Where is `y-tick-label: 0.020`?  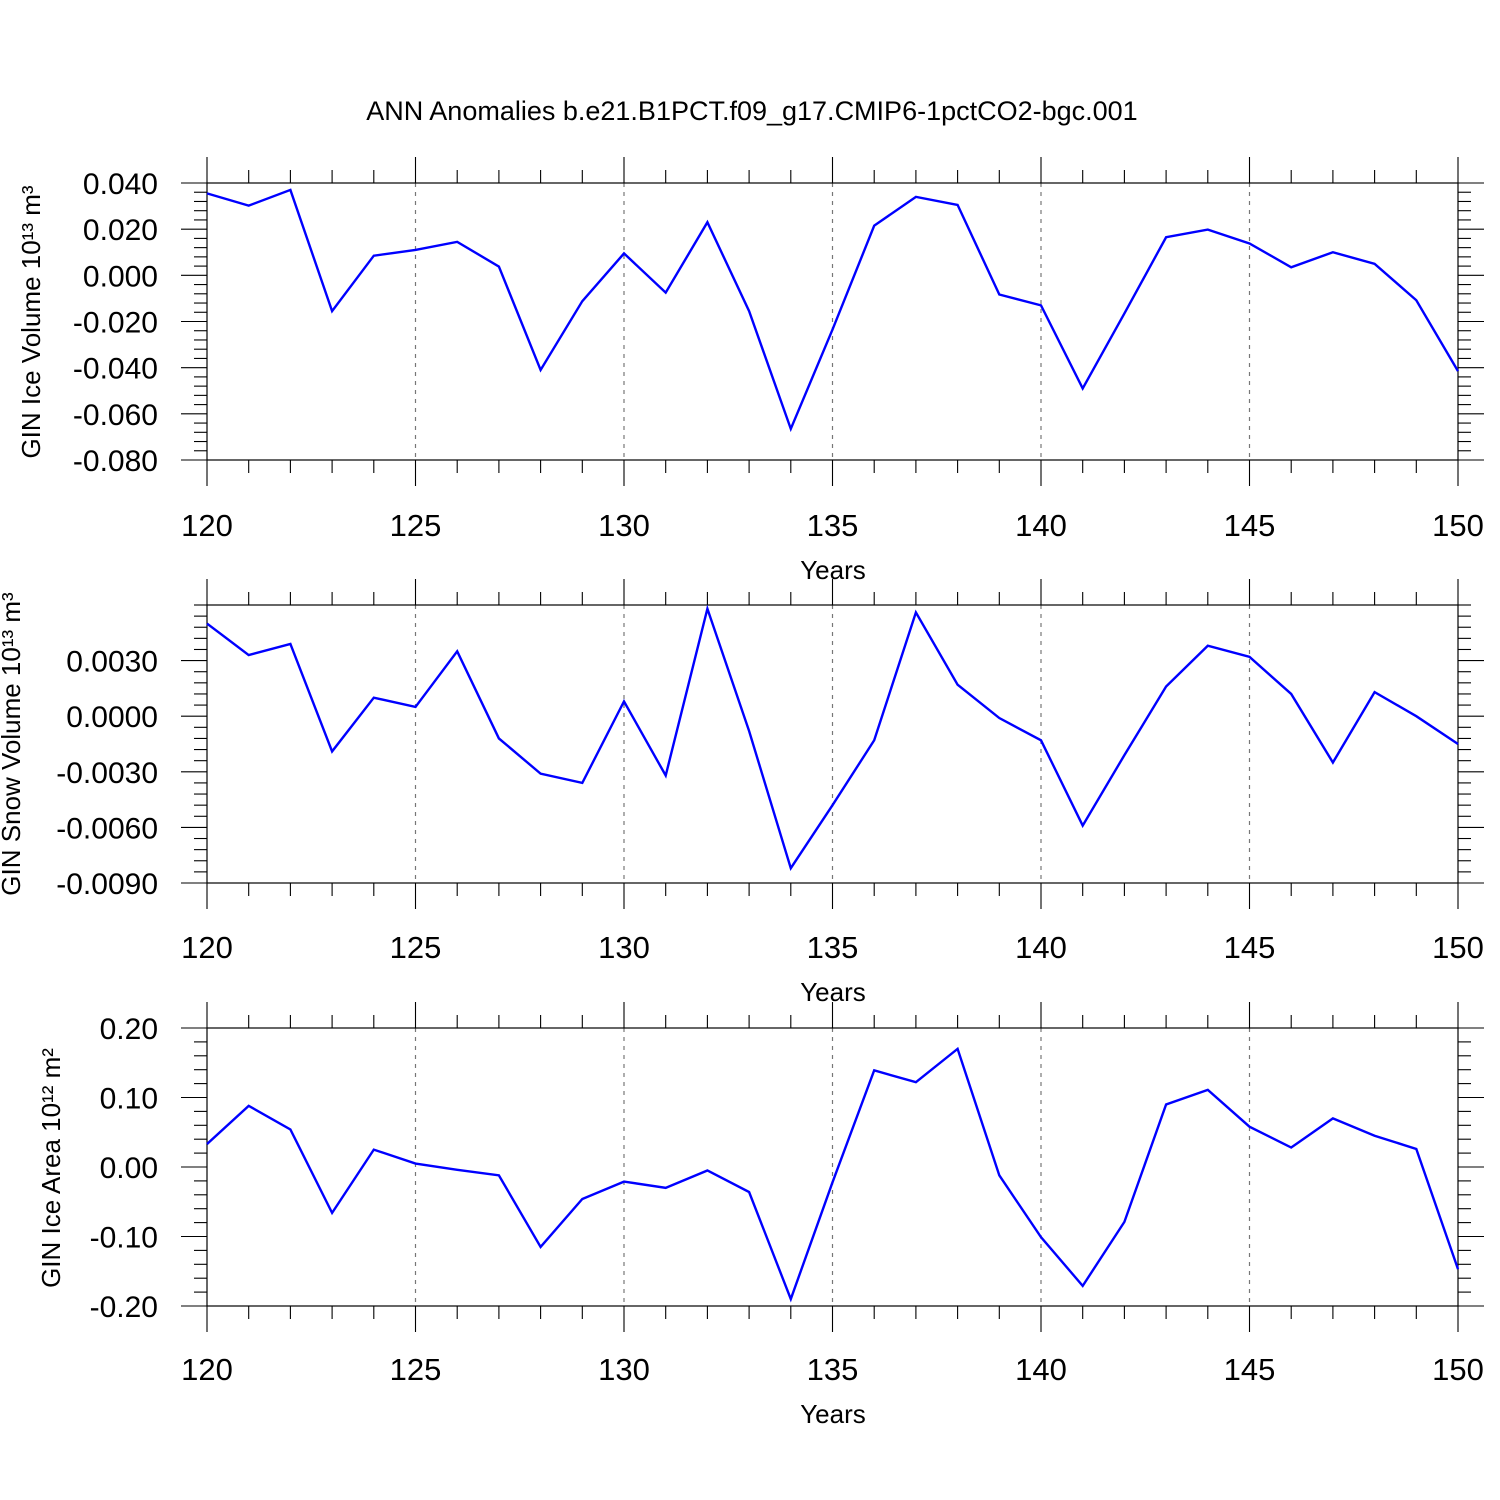
y-tick-label: 0.020 is located at coordinates (120, 230).